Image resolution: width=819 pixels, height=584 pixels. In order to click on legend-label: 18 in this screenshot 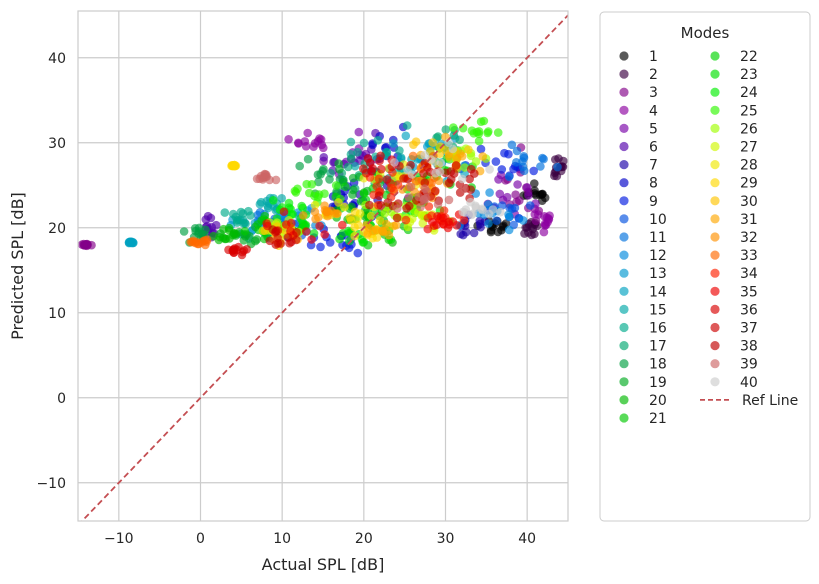, I will do `click(658, 365)`.